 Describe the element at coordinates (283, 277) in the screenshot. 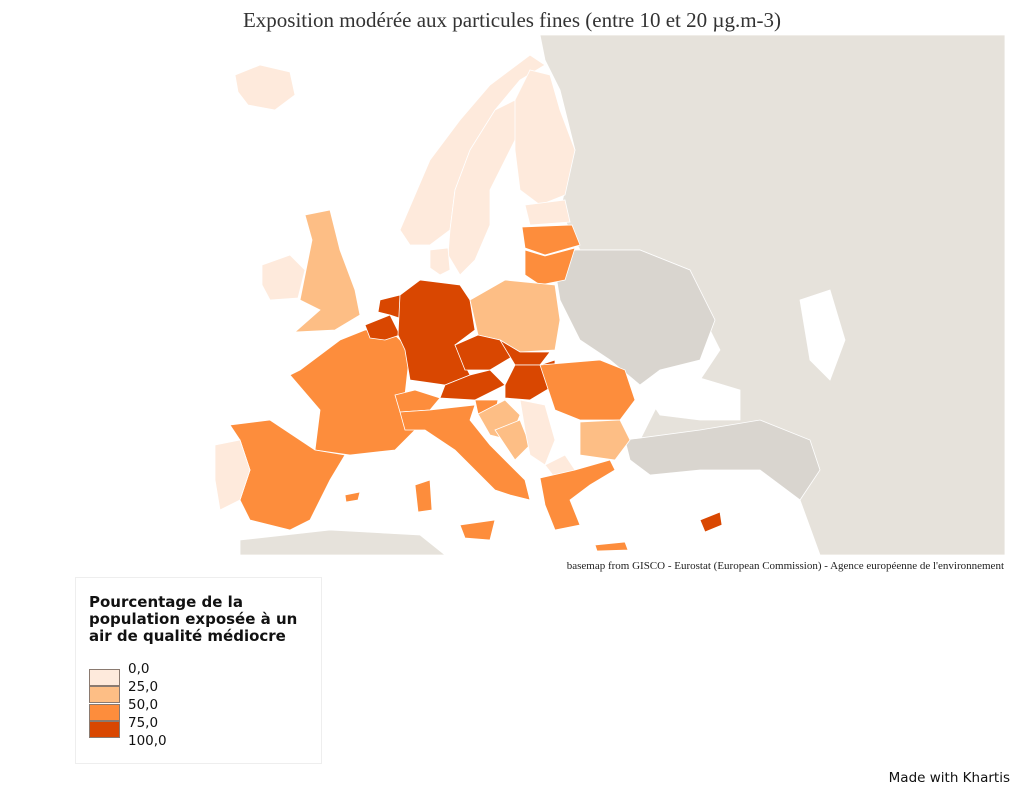

I see `region-ireland` at that location.